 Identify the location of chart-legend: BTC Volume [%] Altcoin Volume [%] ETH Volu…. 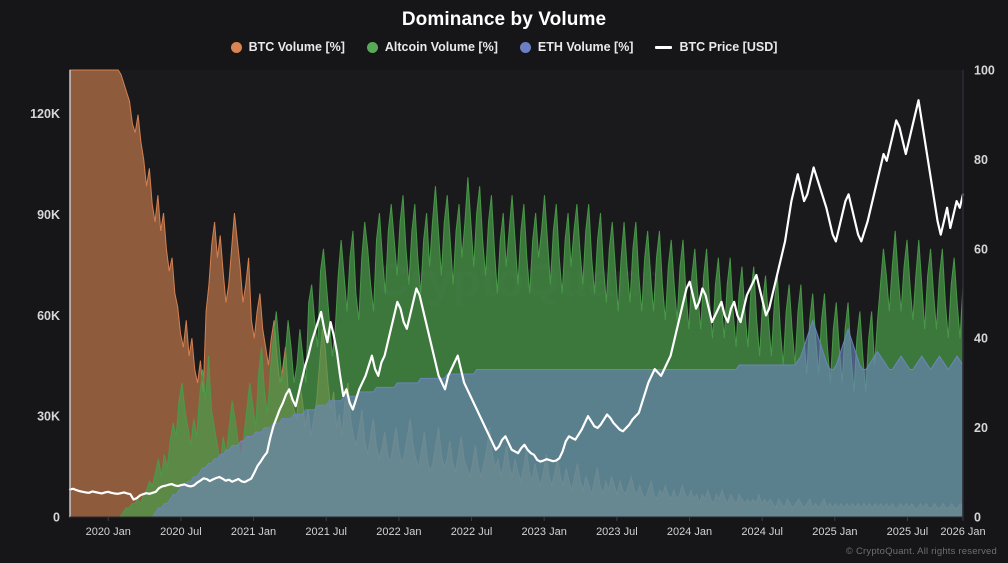
(504, 47).